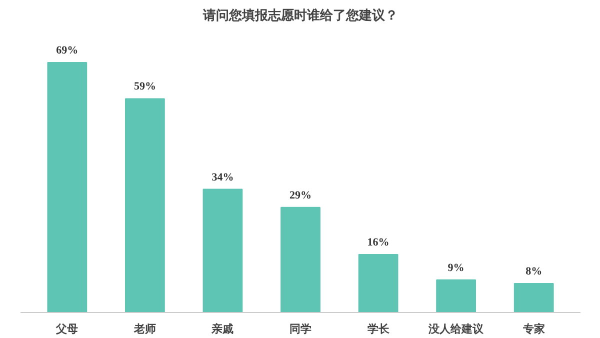 This screenshot has height=338, width=600. I want to click on x-tick-label: 学长, so click(378, 329).